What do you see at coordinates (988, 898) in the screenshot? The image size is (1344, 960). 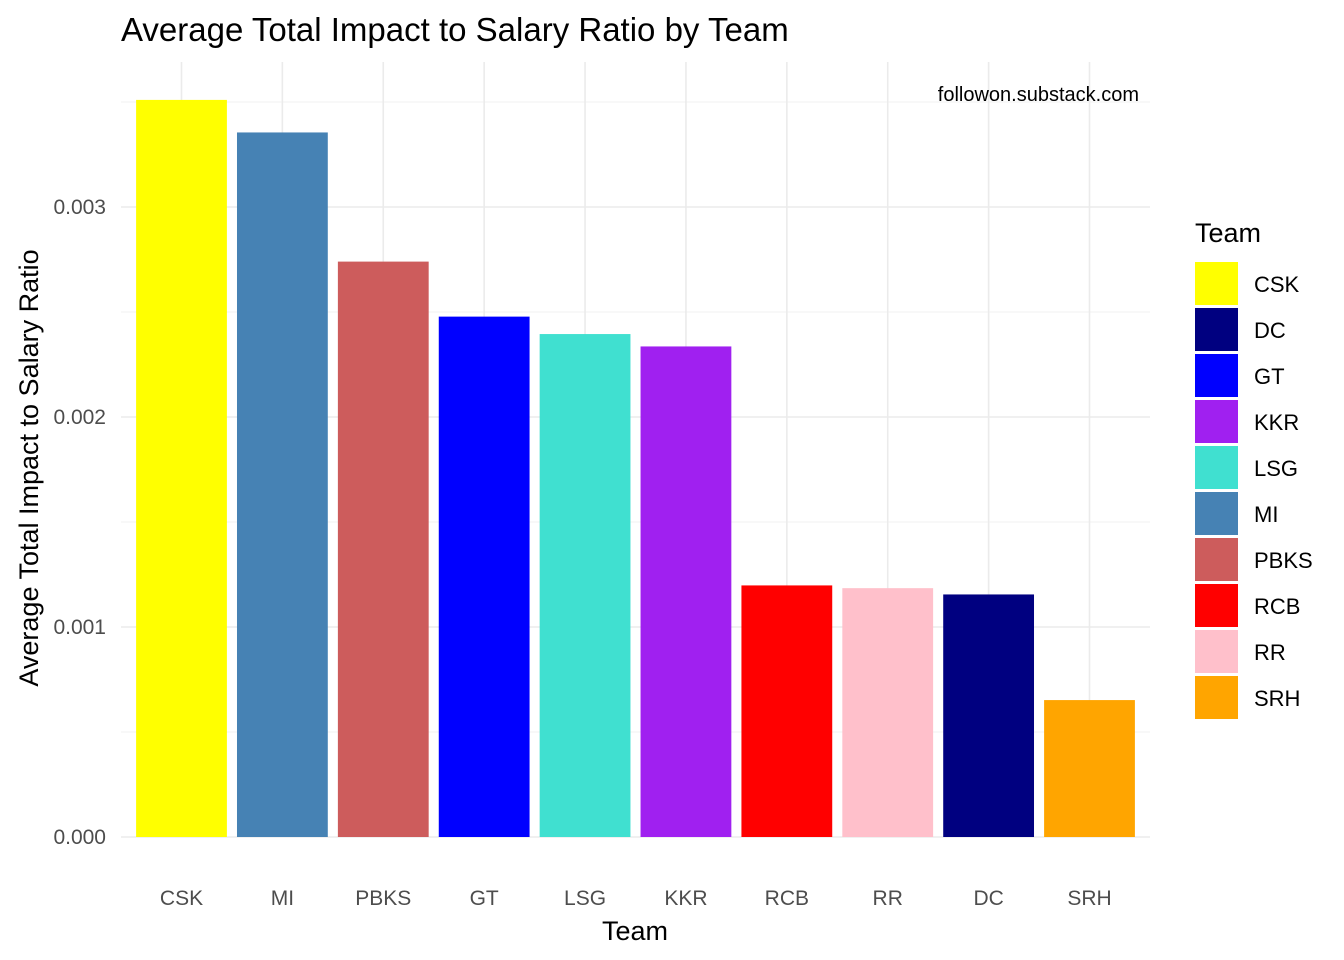 I see `x-tick-label: DC` at bounding box center [988, 898].